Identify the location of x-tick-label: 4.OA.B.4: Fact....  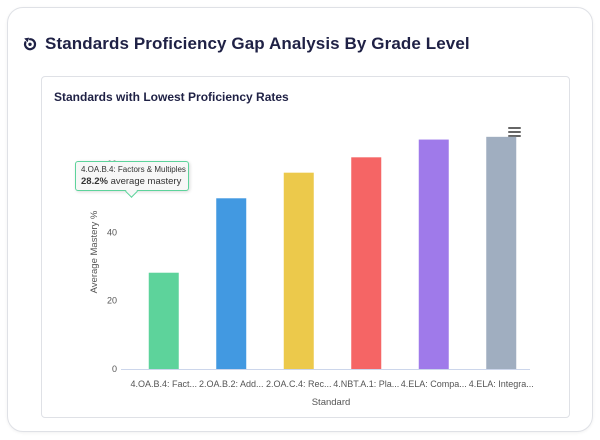
(163, 384).